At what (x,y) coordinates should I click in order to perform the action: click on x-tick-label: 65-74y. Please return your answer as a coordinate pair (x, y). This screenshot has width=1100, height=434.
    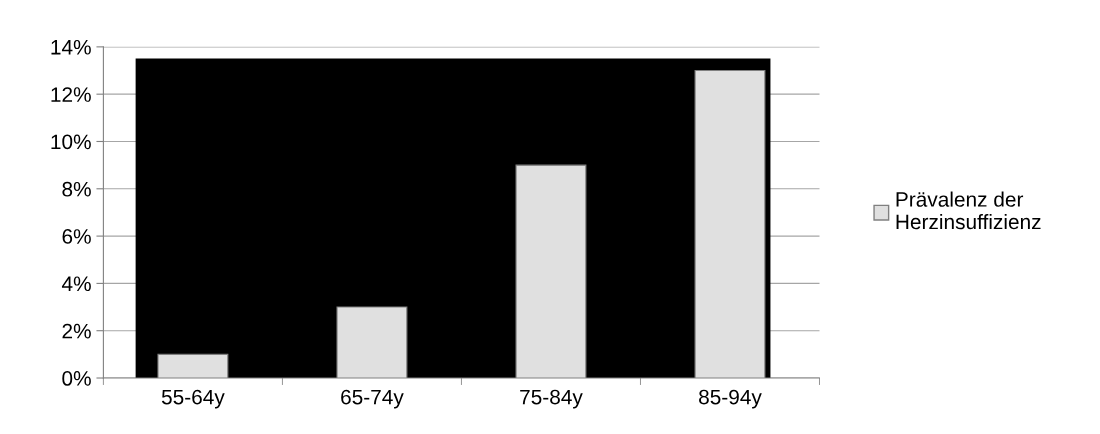
    Looking at the image, I should click on (372, 399).